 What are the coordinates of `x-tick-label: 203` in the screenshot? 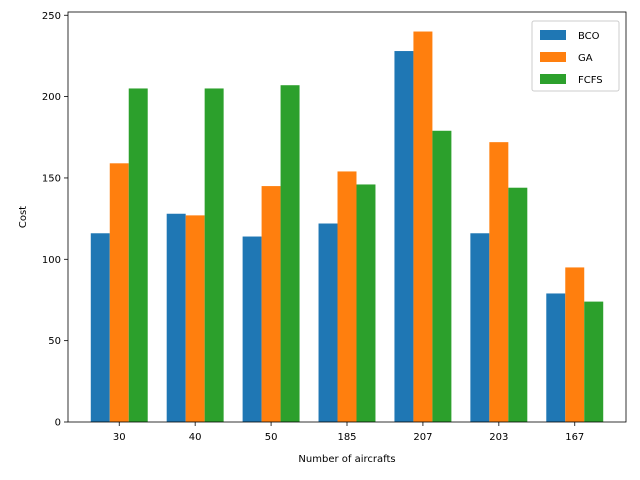 It's located at (498, 437).